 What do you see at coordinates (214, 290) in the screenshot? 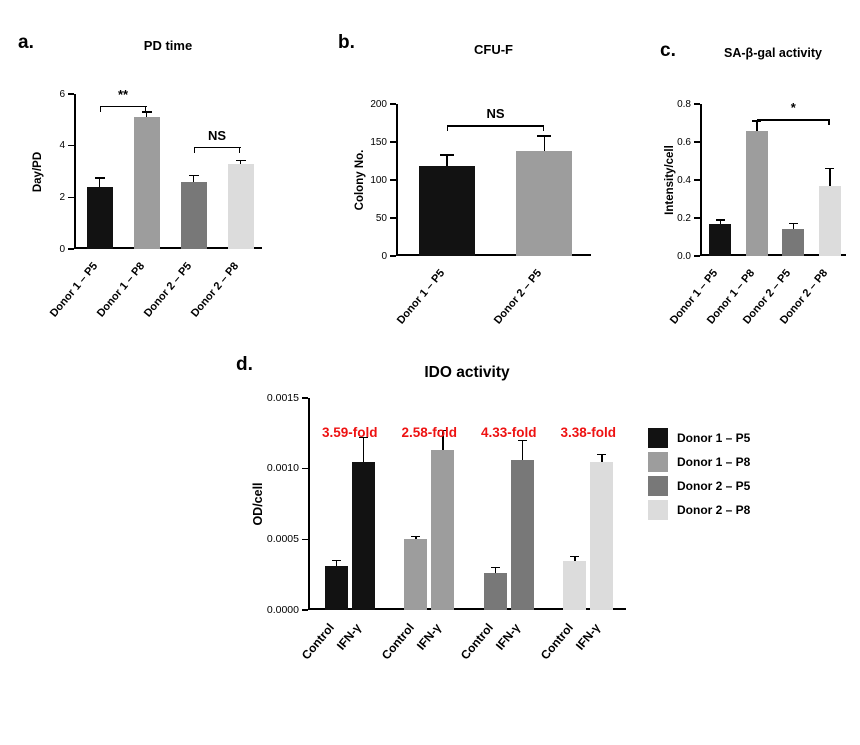
I see `x-category-label: Donor 2 – P8` at bounding box center [214, 290].